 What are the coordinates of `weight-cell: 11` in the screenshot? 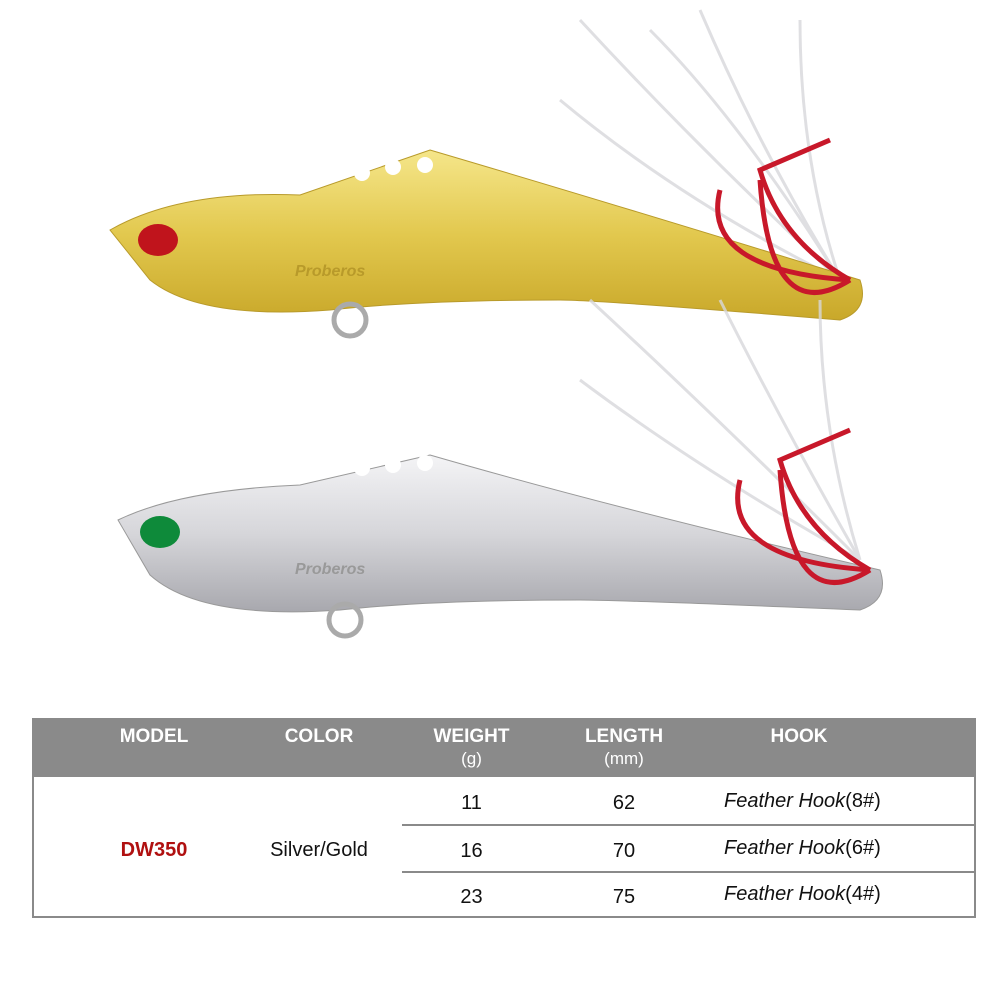 It's located at (471, 803).